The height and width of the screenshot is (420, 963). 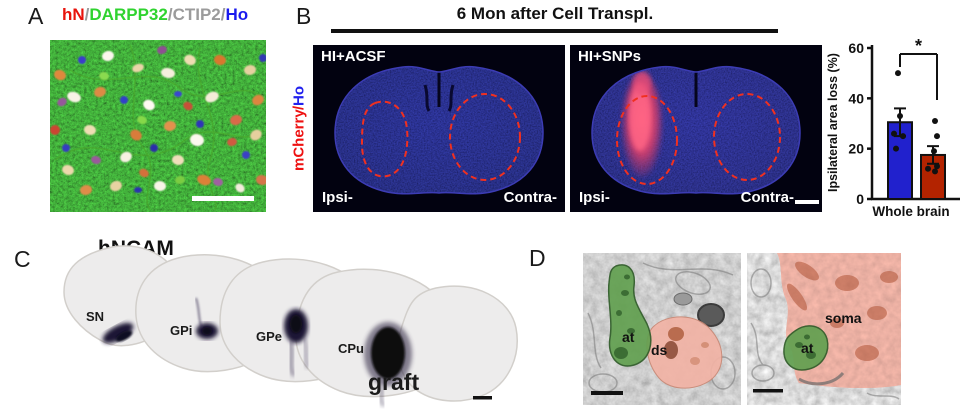 I want to click on panel-d-em-left: at ds, so click(x=662, y=329).